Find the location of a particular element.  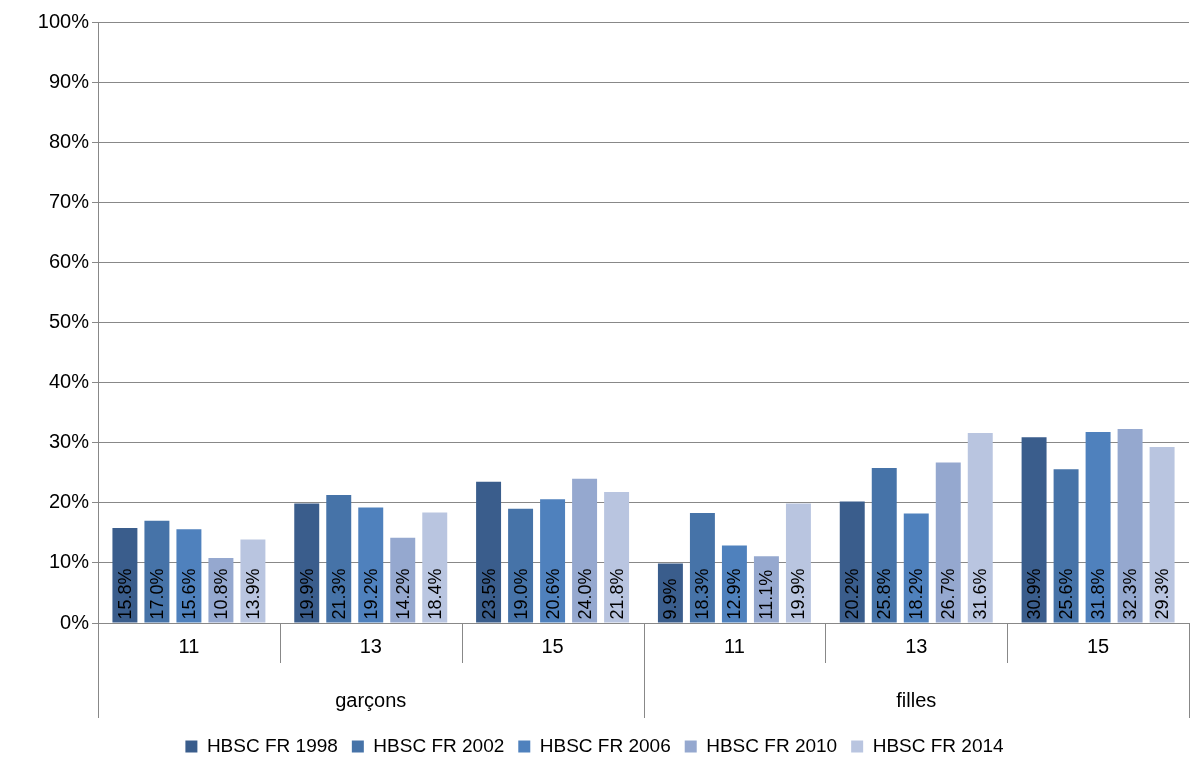

data-label: 11.1% is located at coordinates (766, 594).